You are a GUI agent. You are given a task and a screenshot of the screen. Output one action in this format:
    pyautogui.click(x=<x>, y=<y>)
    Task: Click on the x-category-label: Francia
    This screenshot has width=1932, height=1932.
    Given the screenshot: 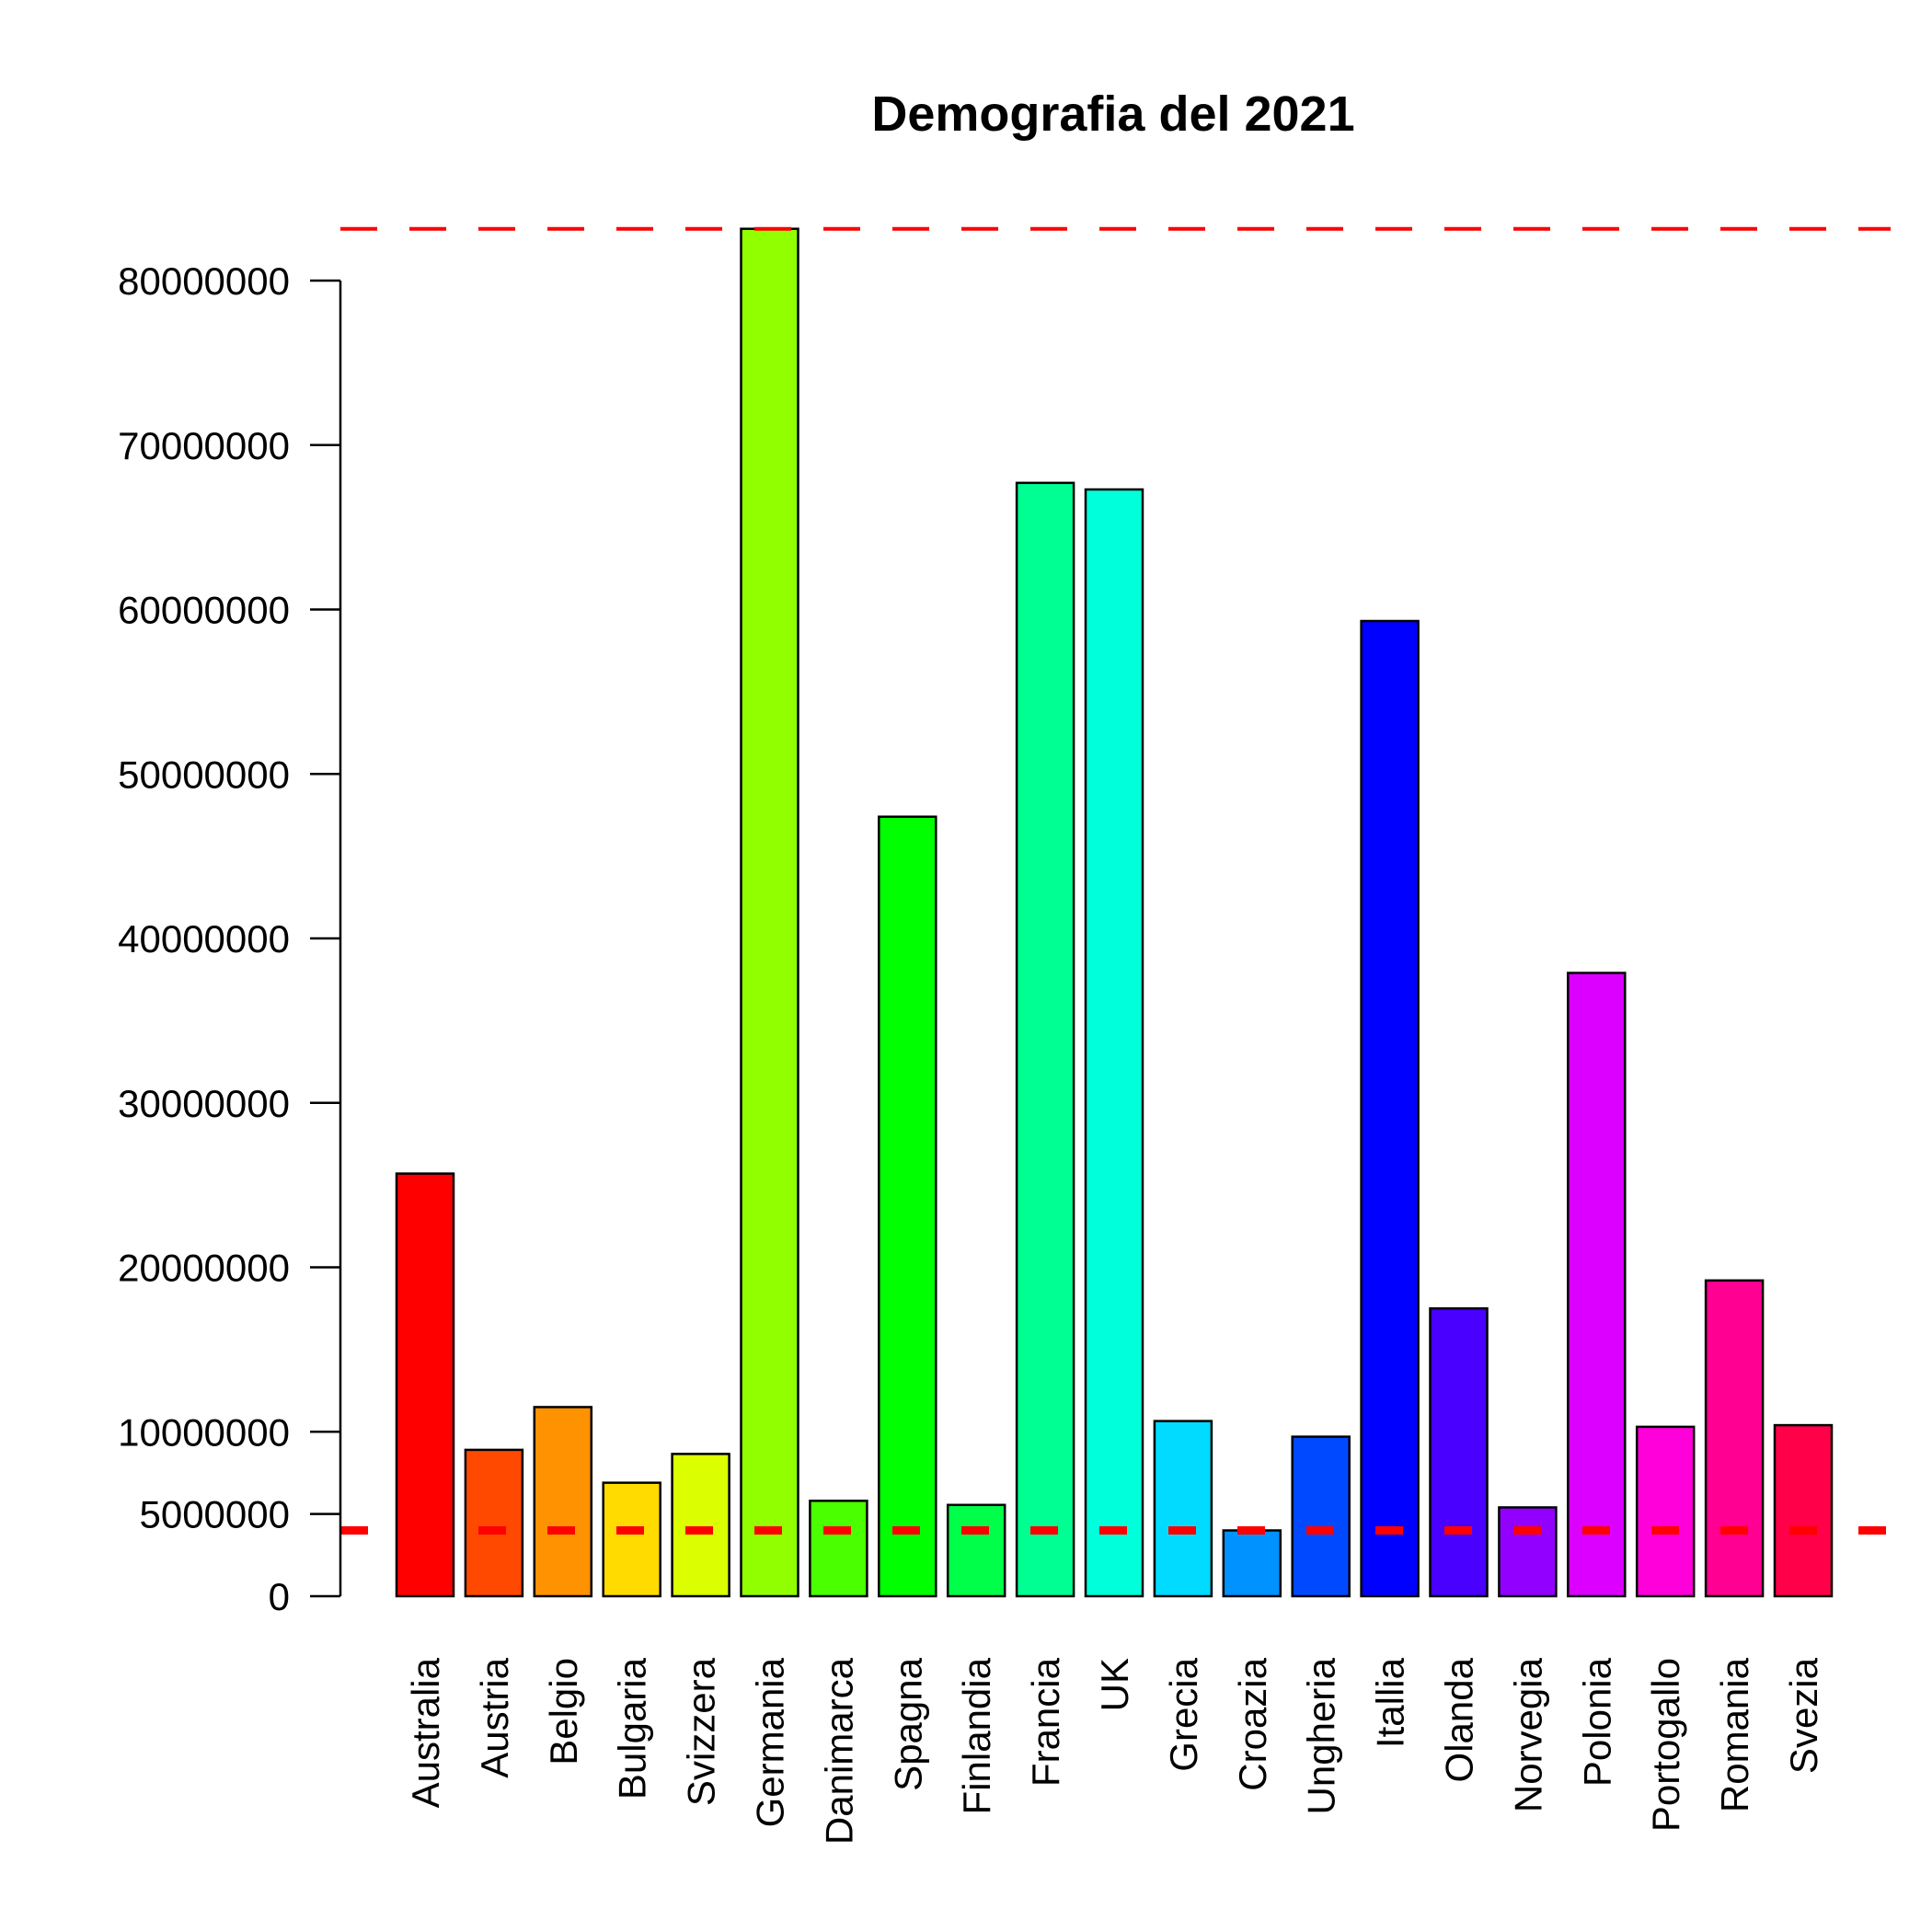 What is the action you would take?
    pyautogui.click(x=1045, y=1722)
    